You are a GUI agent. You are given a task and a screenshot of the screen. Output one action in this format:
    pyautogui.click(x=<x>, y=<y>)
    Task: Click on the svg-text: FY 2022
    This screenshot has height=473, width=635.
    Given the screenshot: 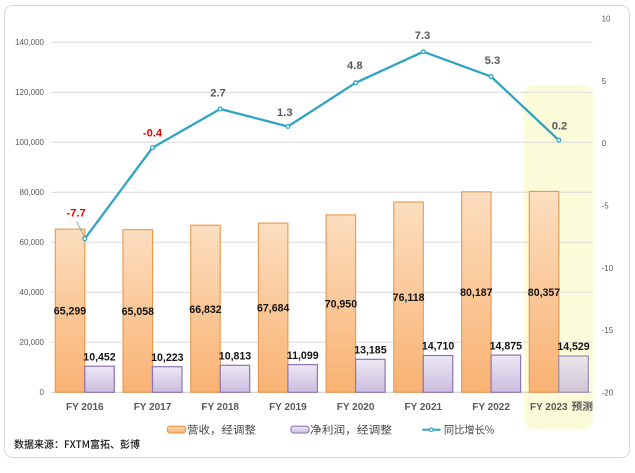 What is the action you would take?
    pyautogui.click(x=491, y=407)
    